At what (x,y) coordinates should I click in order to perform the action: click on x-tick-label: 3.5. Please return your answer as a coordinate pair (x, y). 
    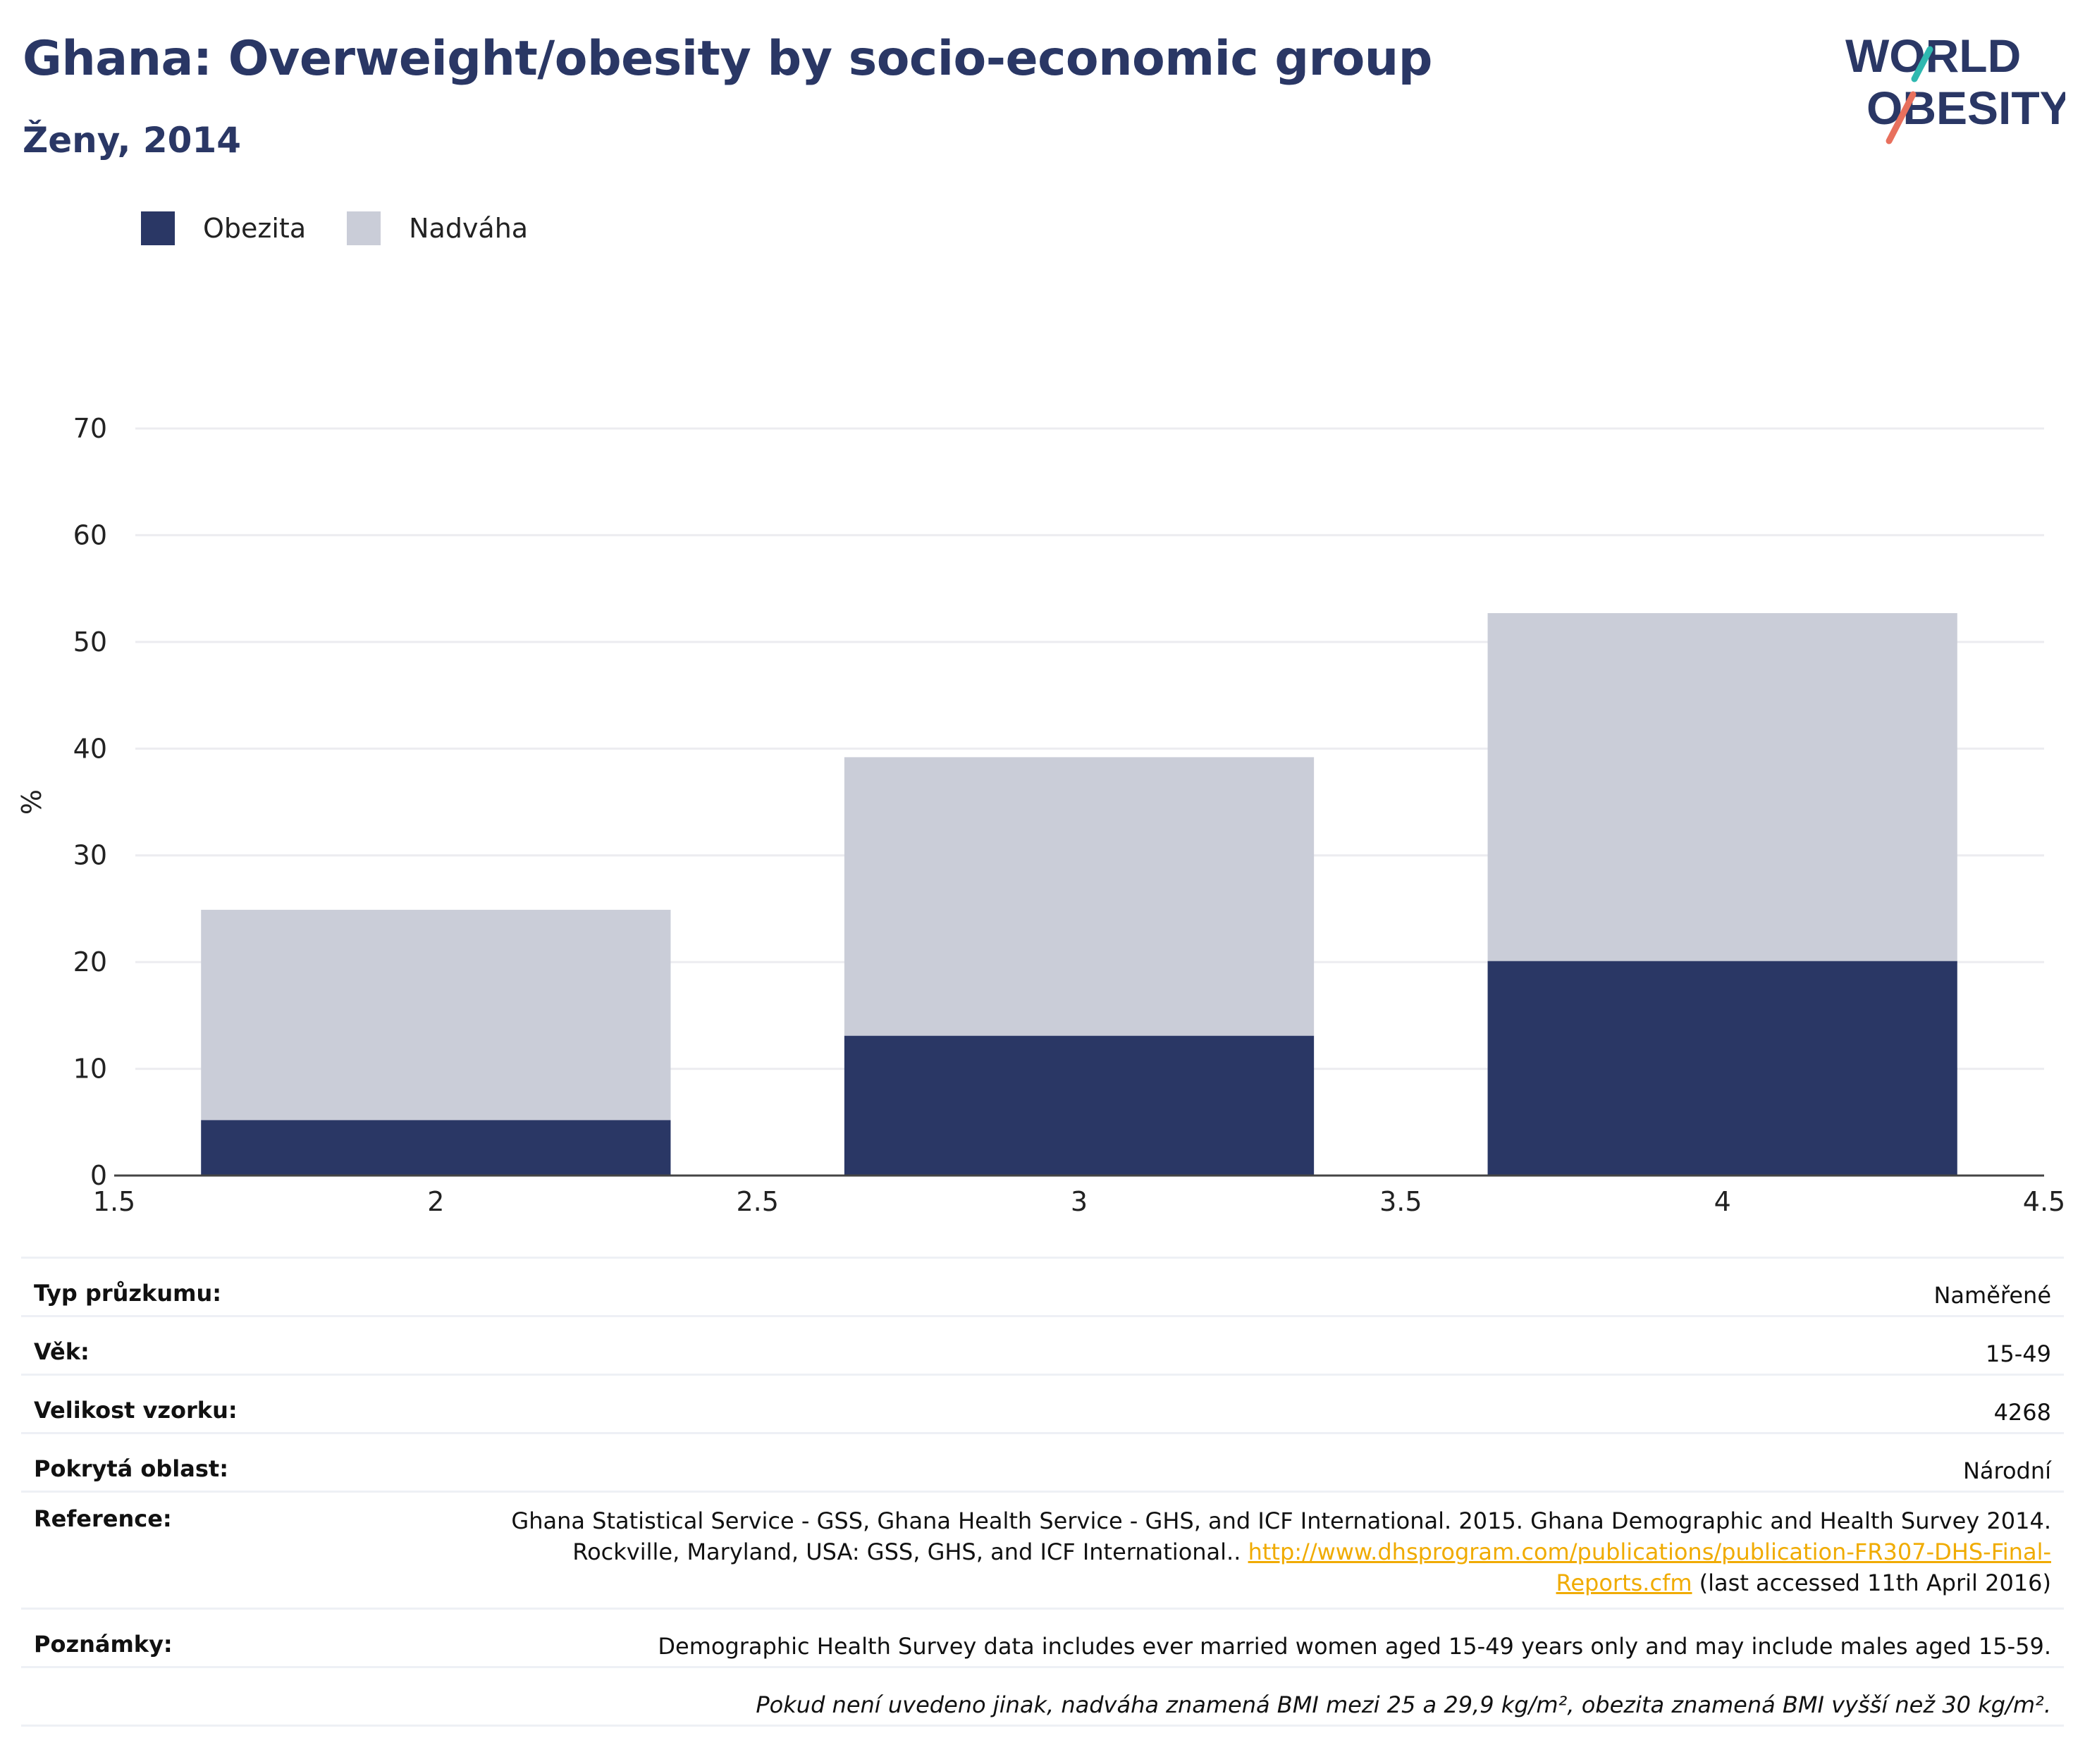
    Looking at the image, I should click on (1400, 1201).